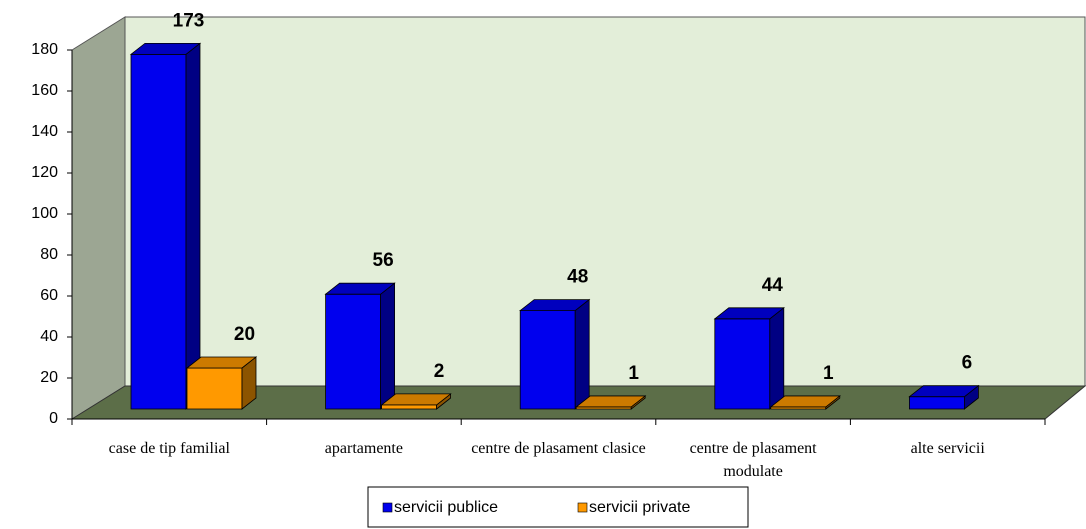 The height and width of the screenshot is (529, 1086). Describe the element at coordinates (49, 254) in the screenshot. I see `y-tick-label: 80` at that location.